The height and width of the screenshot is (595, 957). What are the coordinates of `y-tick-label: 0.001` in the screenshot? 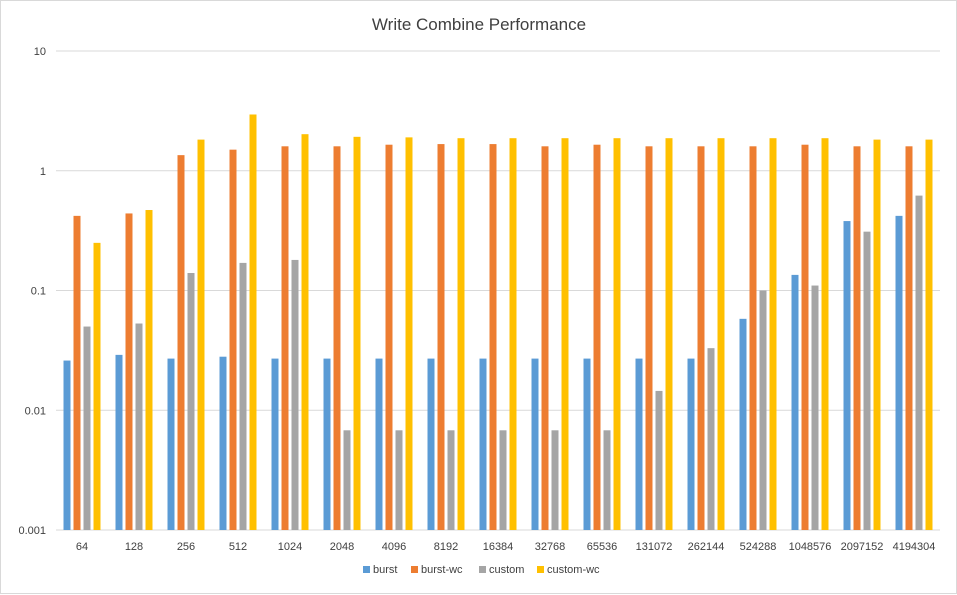 It's located at (32, 531).